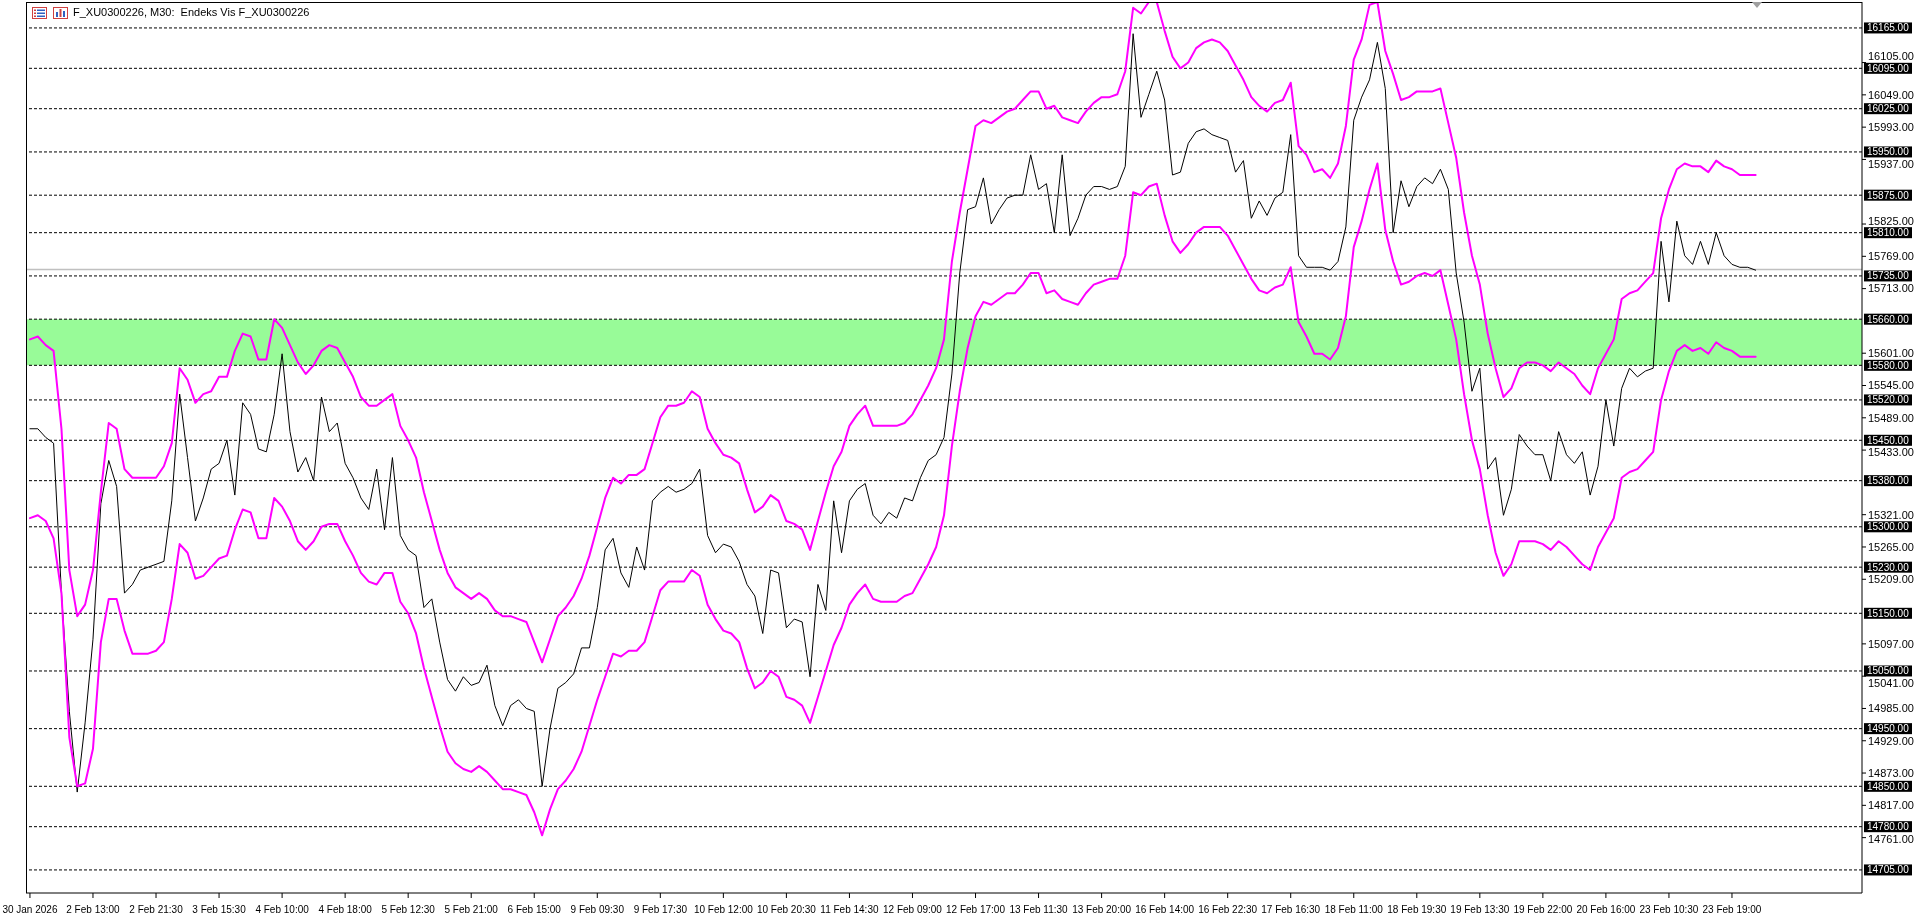 This screenshot has width=1920, height=923. I want to click on ref-line-label: 16165.00, so click(1888, 28).